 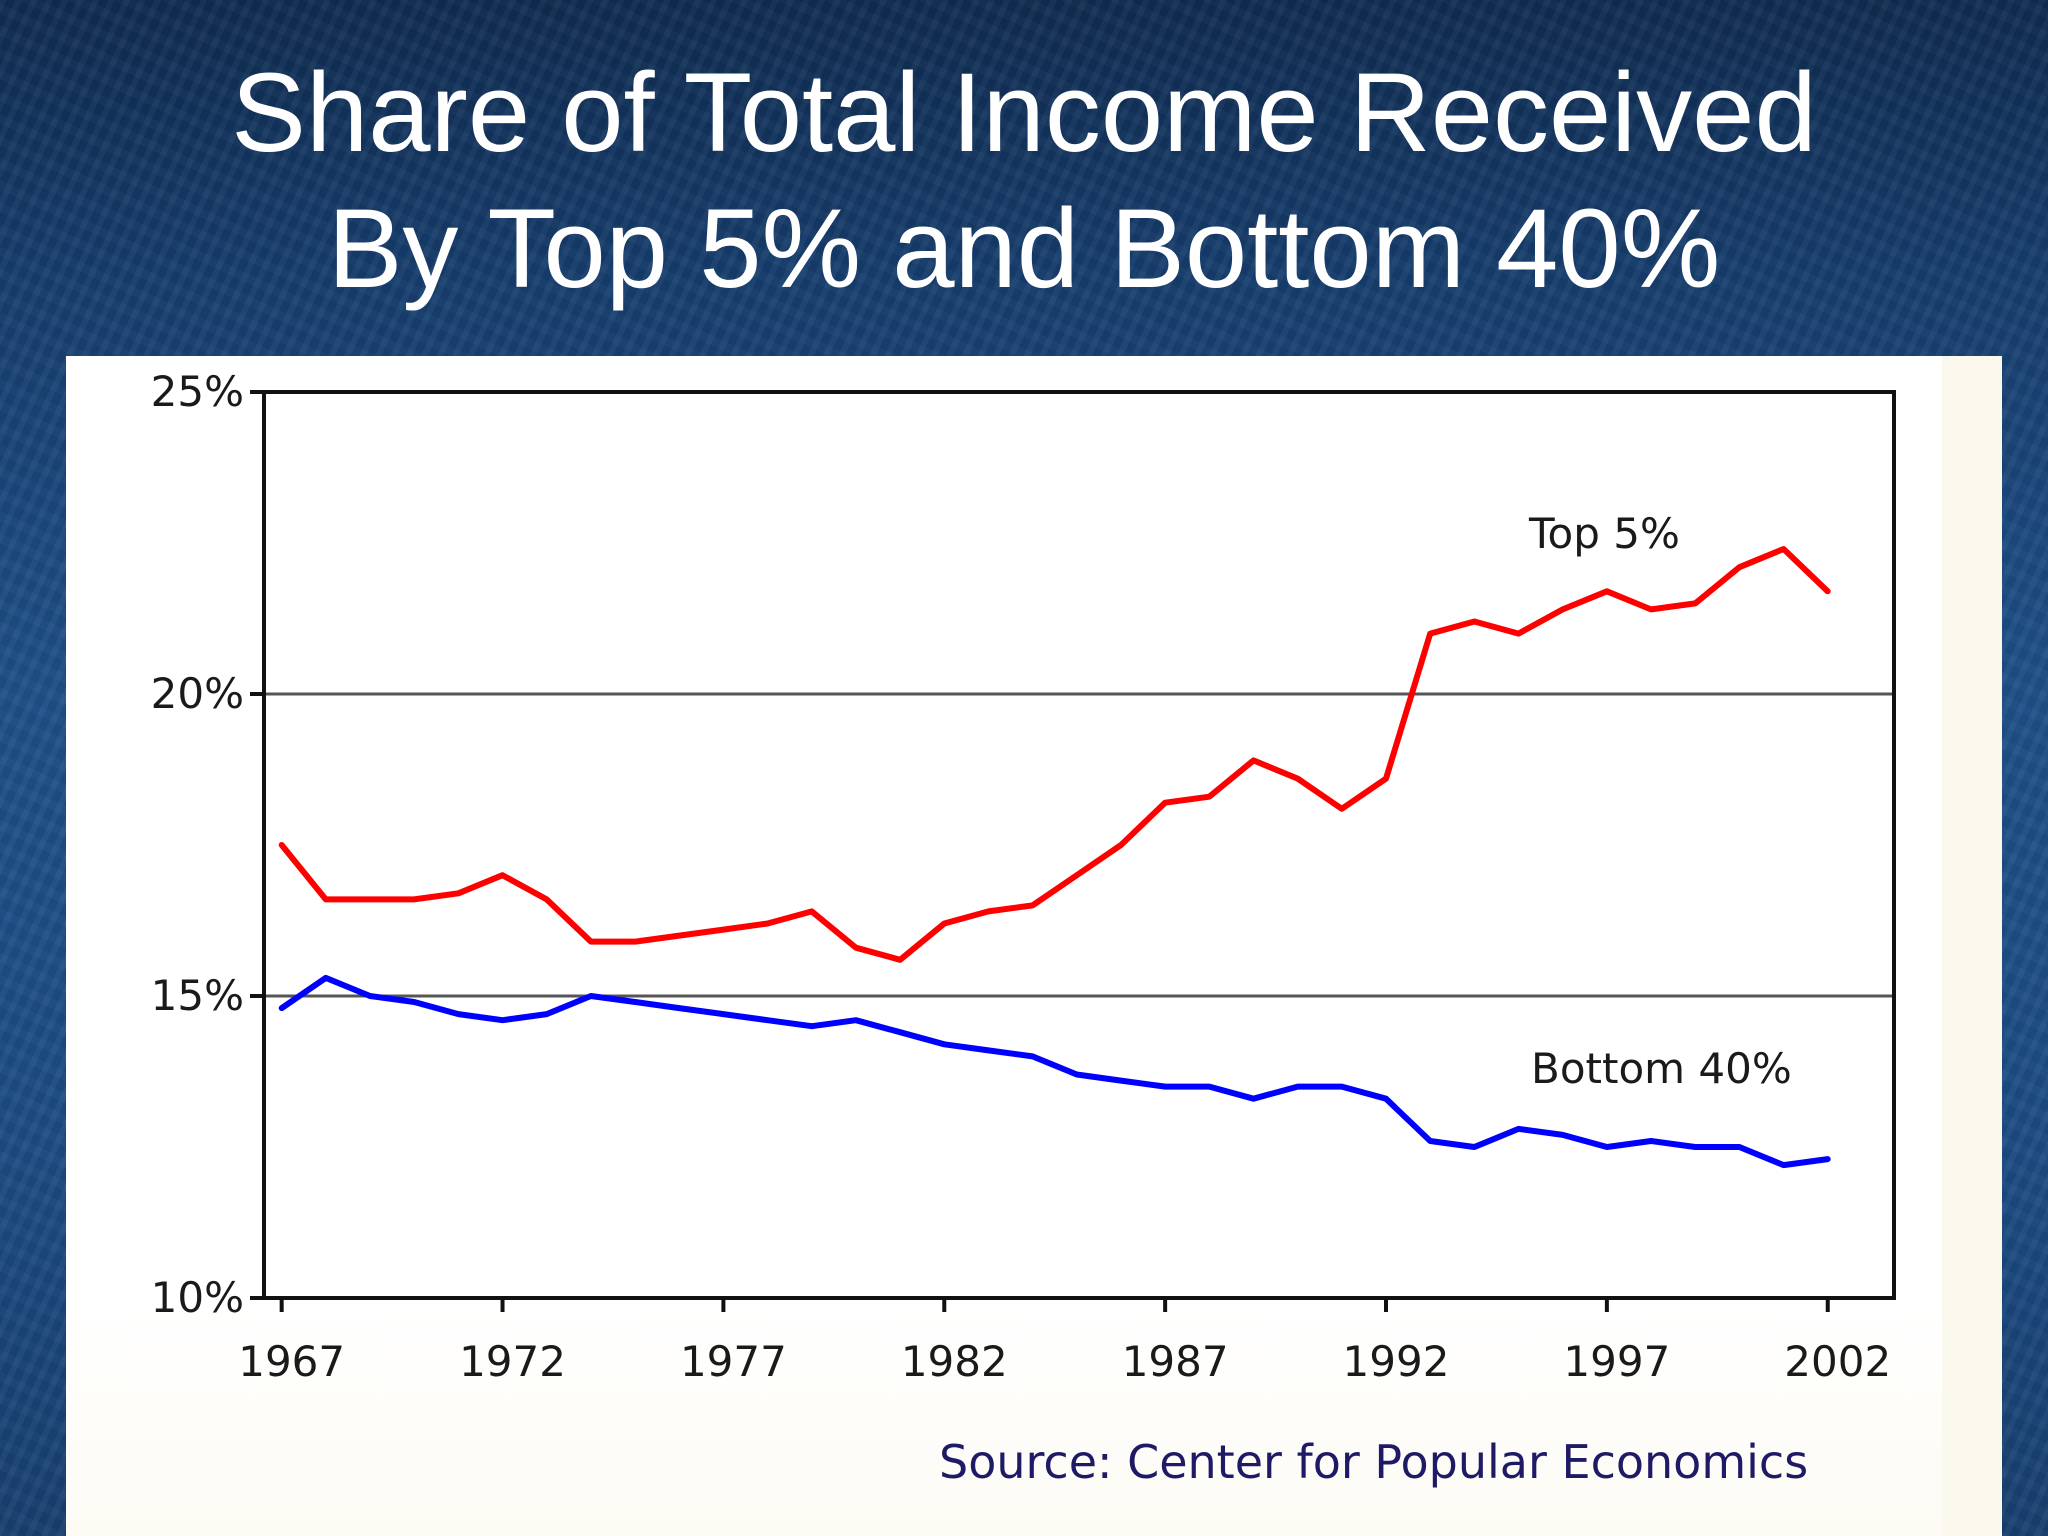 What do you see at coordinates (1175, 1361) in the screenshot?
I see `x-tick-label: 1987` at bounding box center [1175, 1361].